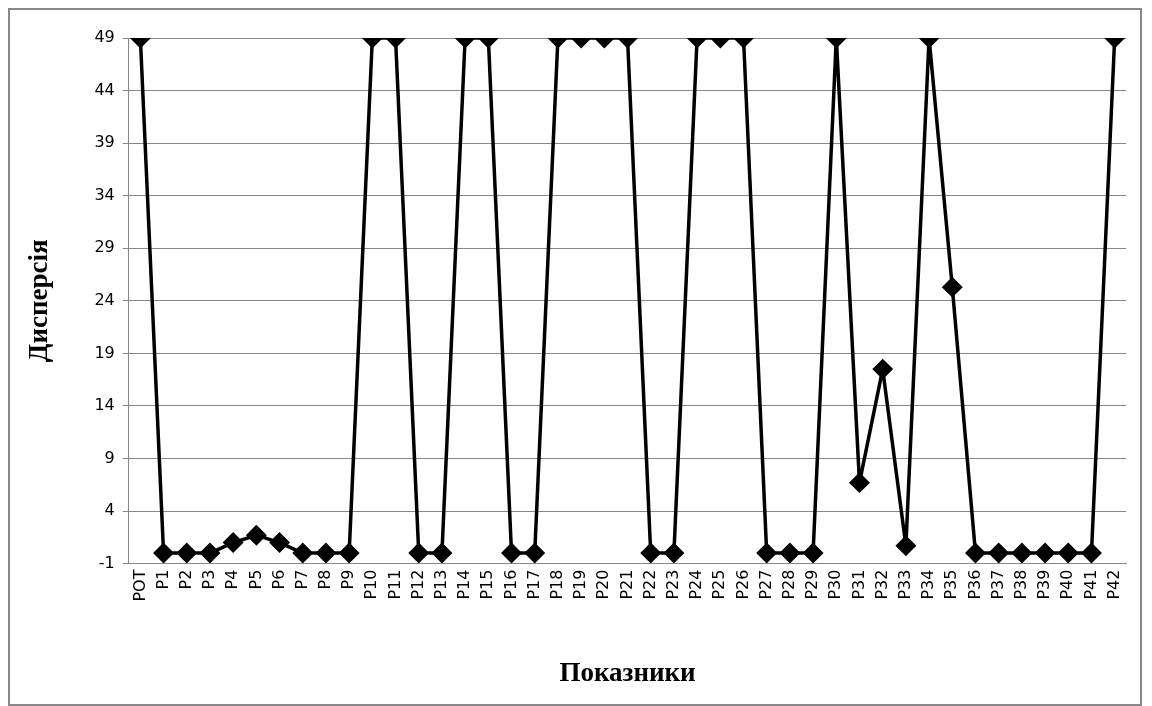 The image size is (1152, 706). Describe the element at coordinates (139, 585) in the screenshot. I see `x-tick-label: POT` at that location.